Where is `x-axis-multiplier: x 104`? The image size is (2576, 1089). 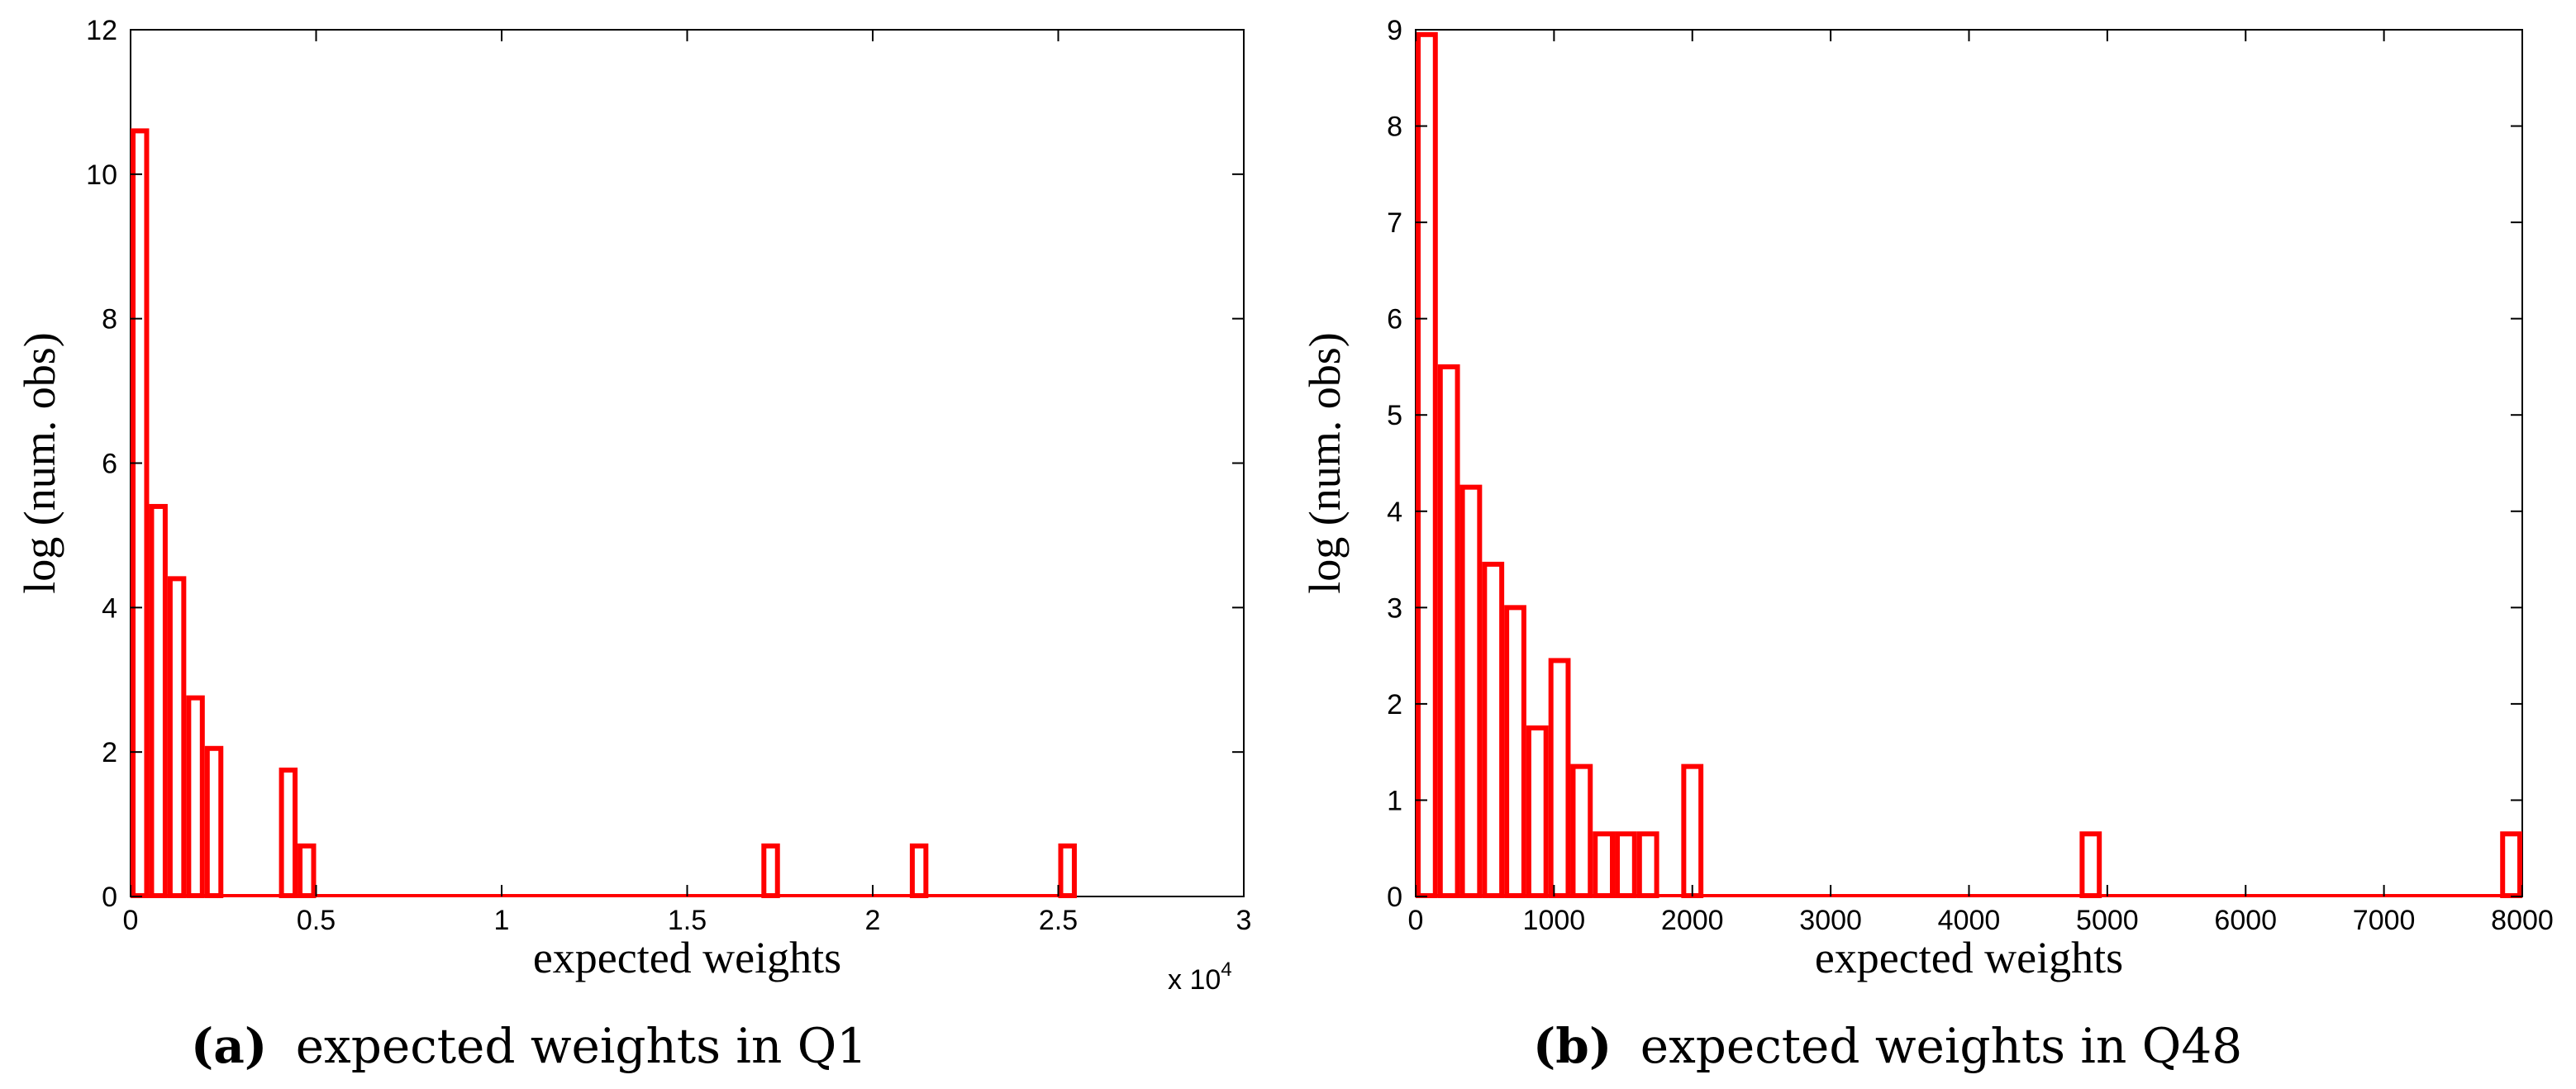
x-axis-multiplier: x 104 is located at coordinates (1200, 977).